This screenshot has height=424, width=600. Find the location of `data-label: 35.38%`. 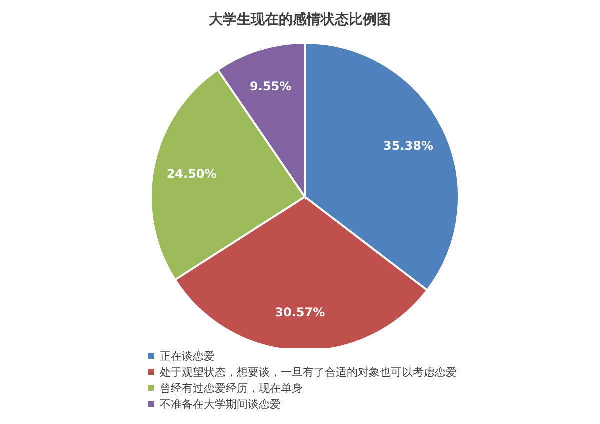

data-label: 35.38% is located at coordinates (409, 145).